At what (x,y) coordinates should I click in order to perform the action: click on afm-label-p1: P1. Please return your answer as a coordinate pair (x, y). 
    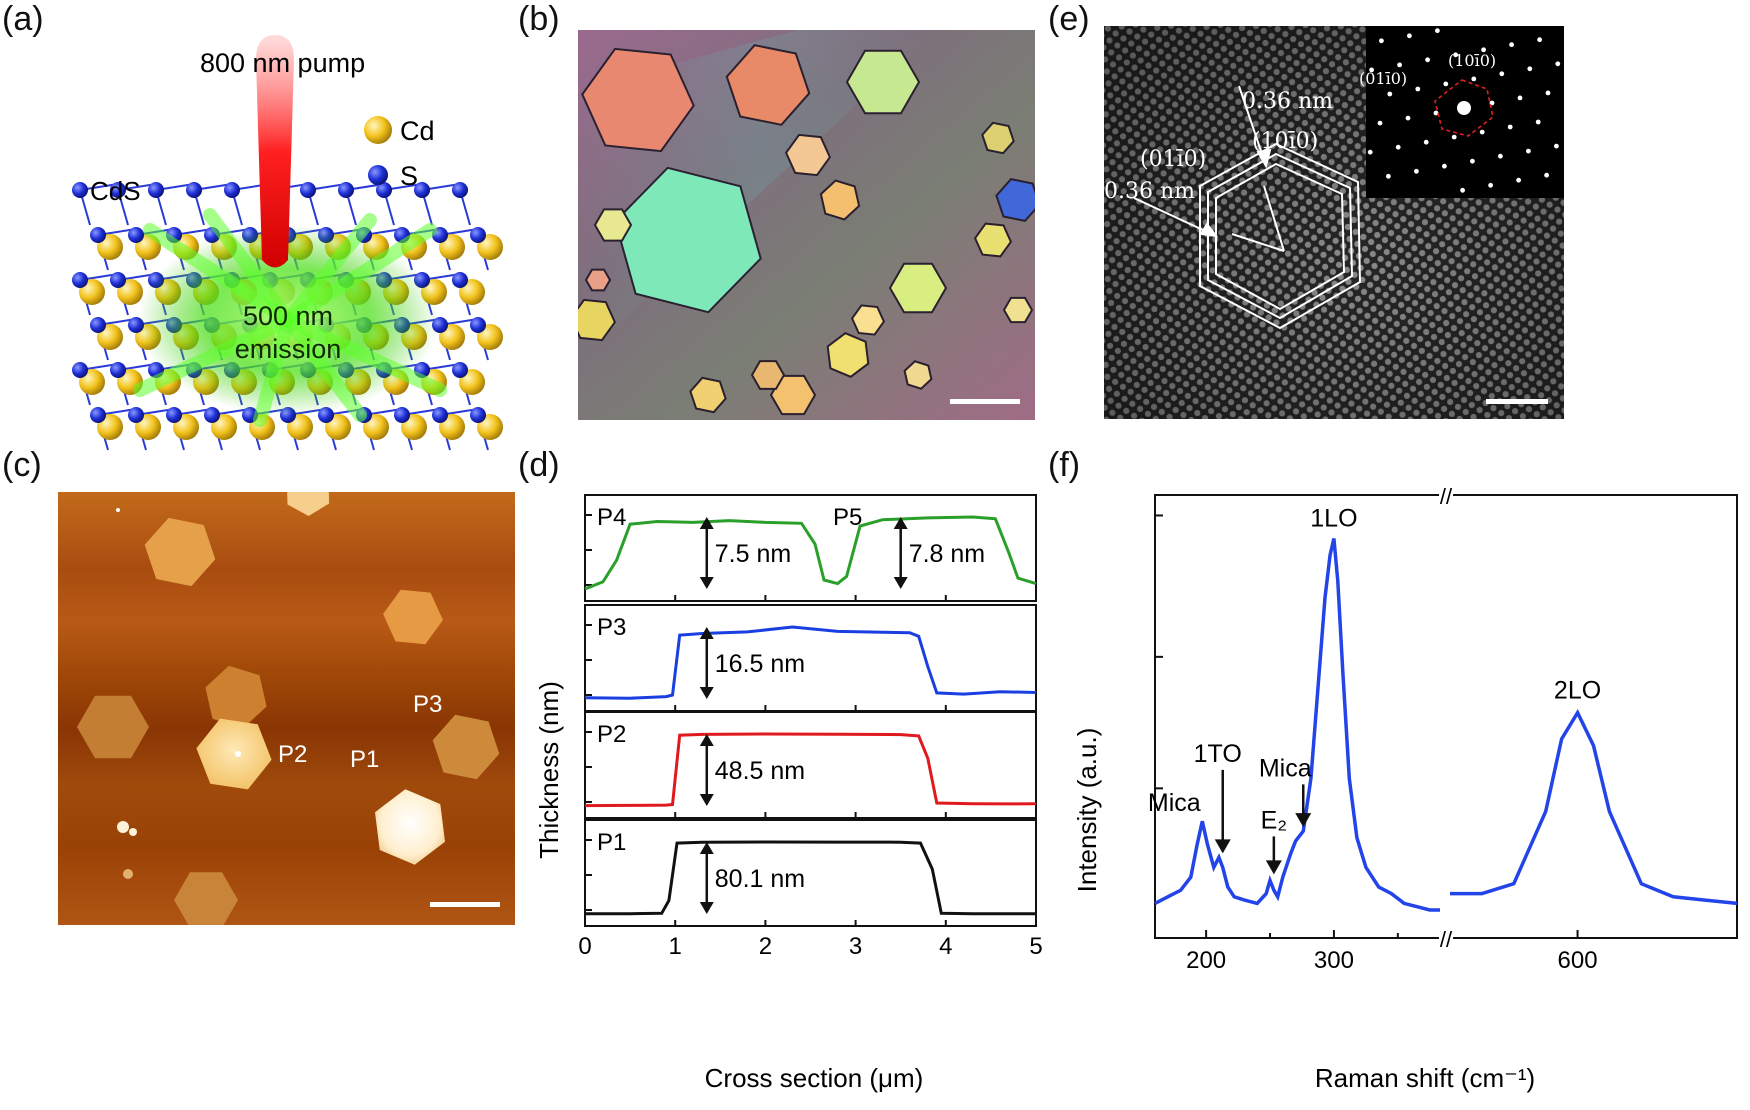
    Looking at the image, I should click on (364, 759).